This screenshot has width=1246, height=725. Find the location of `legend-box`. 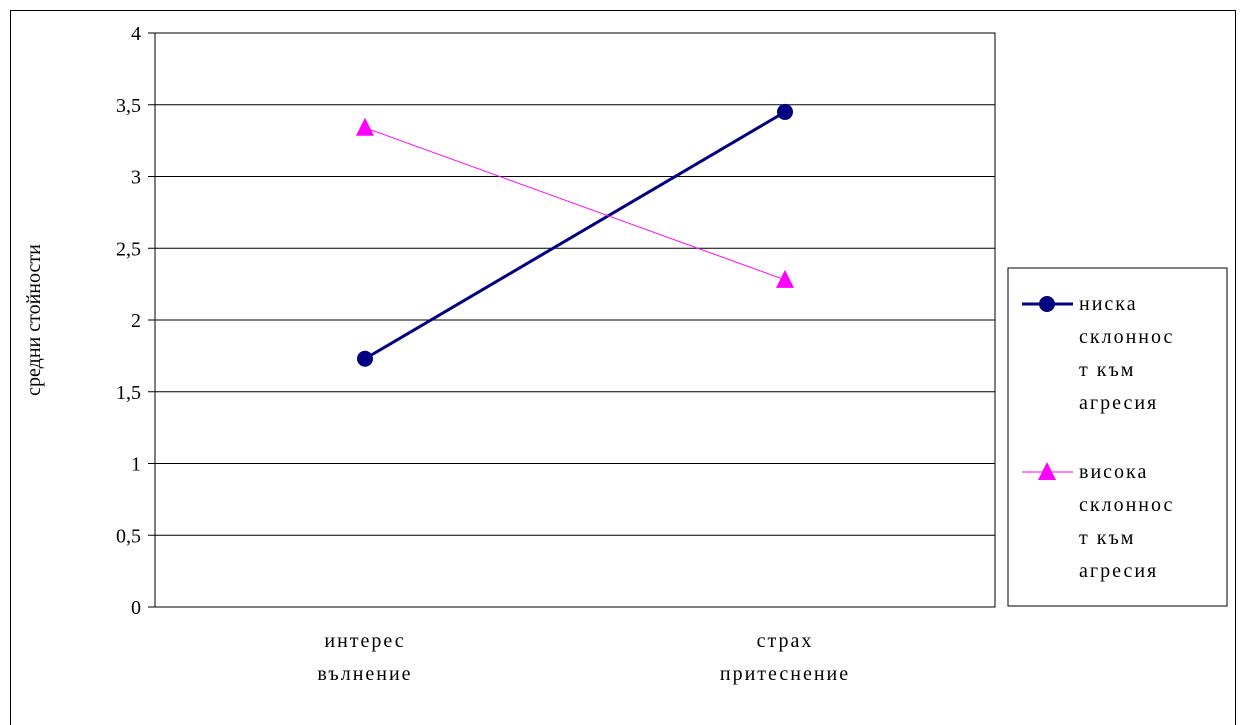

legend-box is located at coordinates (1117, 437).